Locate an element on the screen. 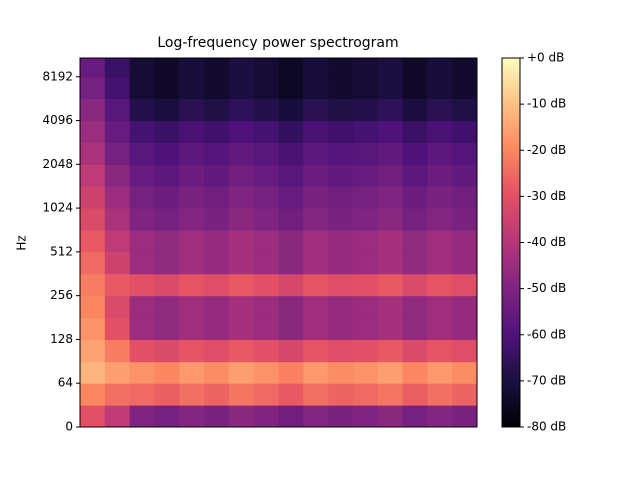 The height and width of the screenshot is (480, 640). colorbar-tick-label: -80 dB is located at coordinates (546, 427).